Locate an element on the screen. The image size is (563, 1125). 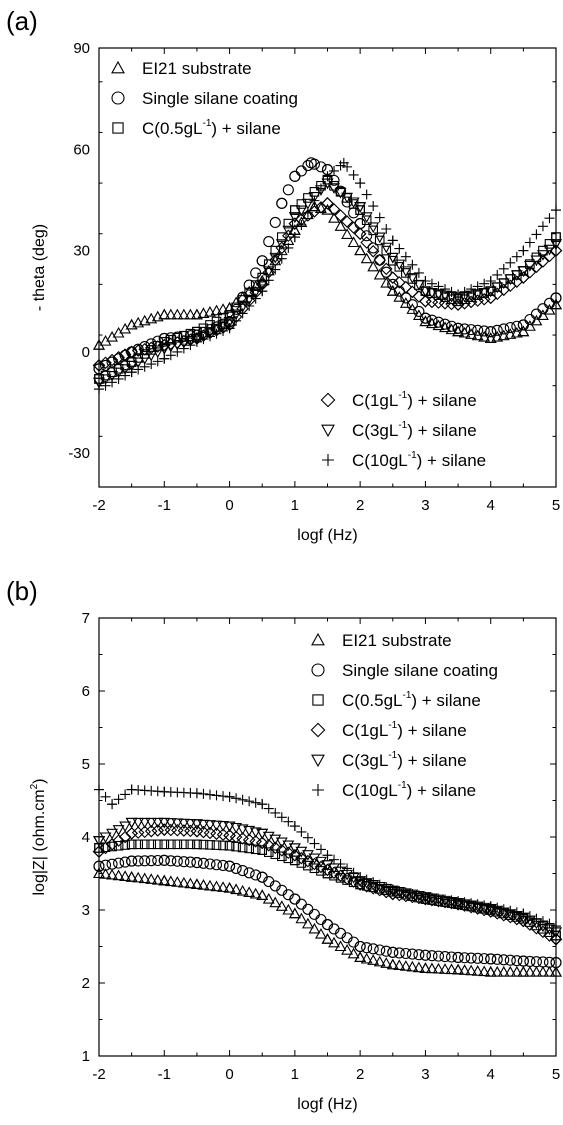
x-tick-label: 4 is located at coordinates (491, 505).